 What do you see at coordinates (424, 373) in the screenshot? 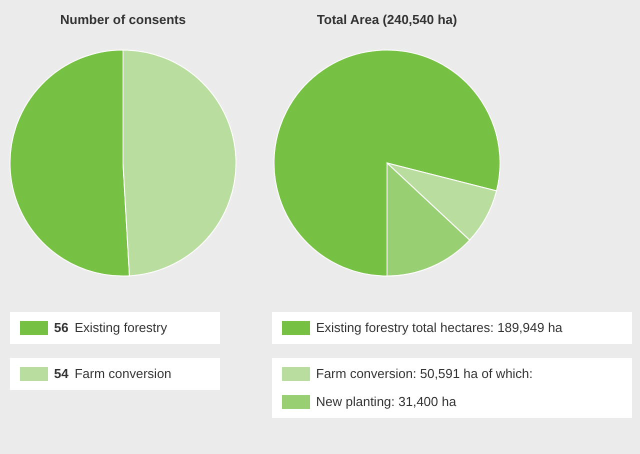
I see `text: Farm conversion: 50,591 ha of which:` at bounding box center [424, 373].